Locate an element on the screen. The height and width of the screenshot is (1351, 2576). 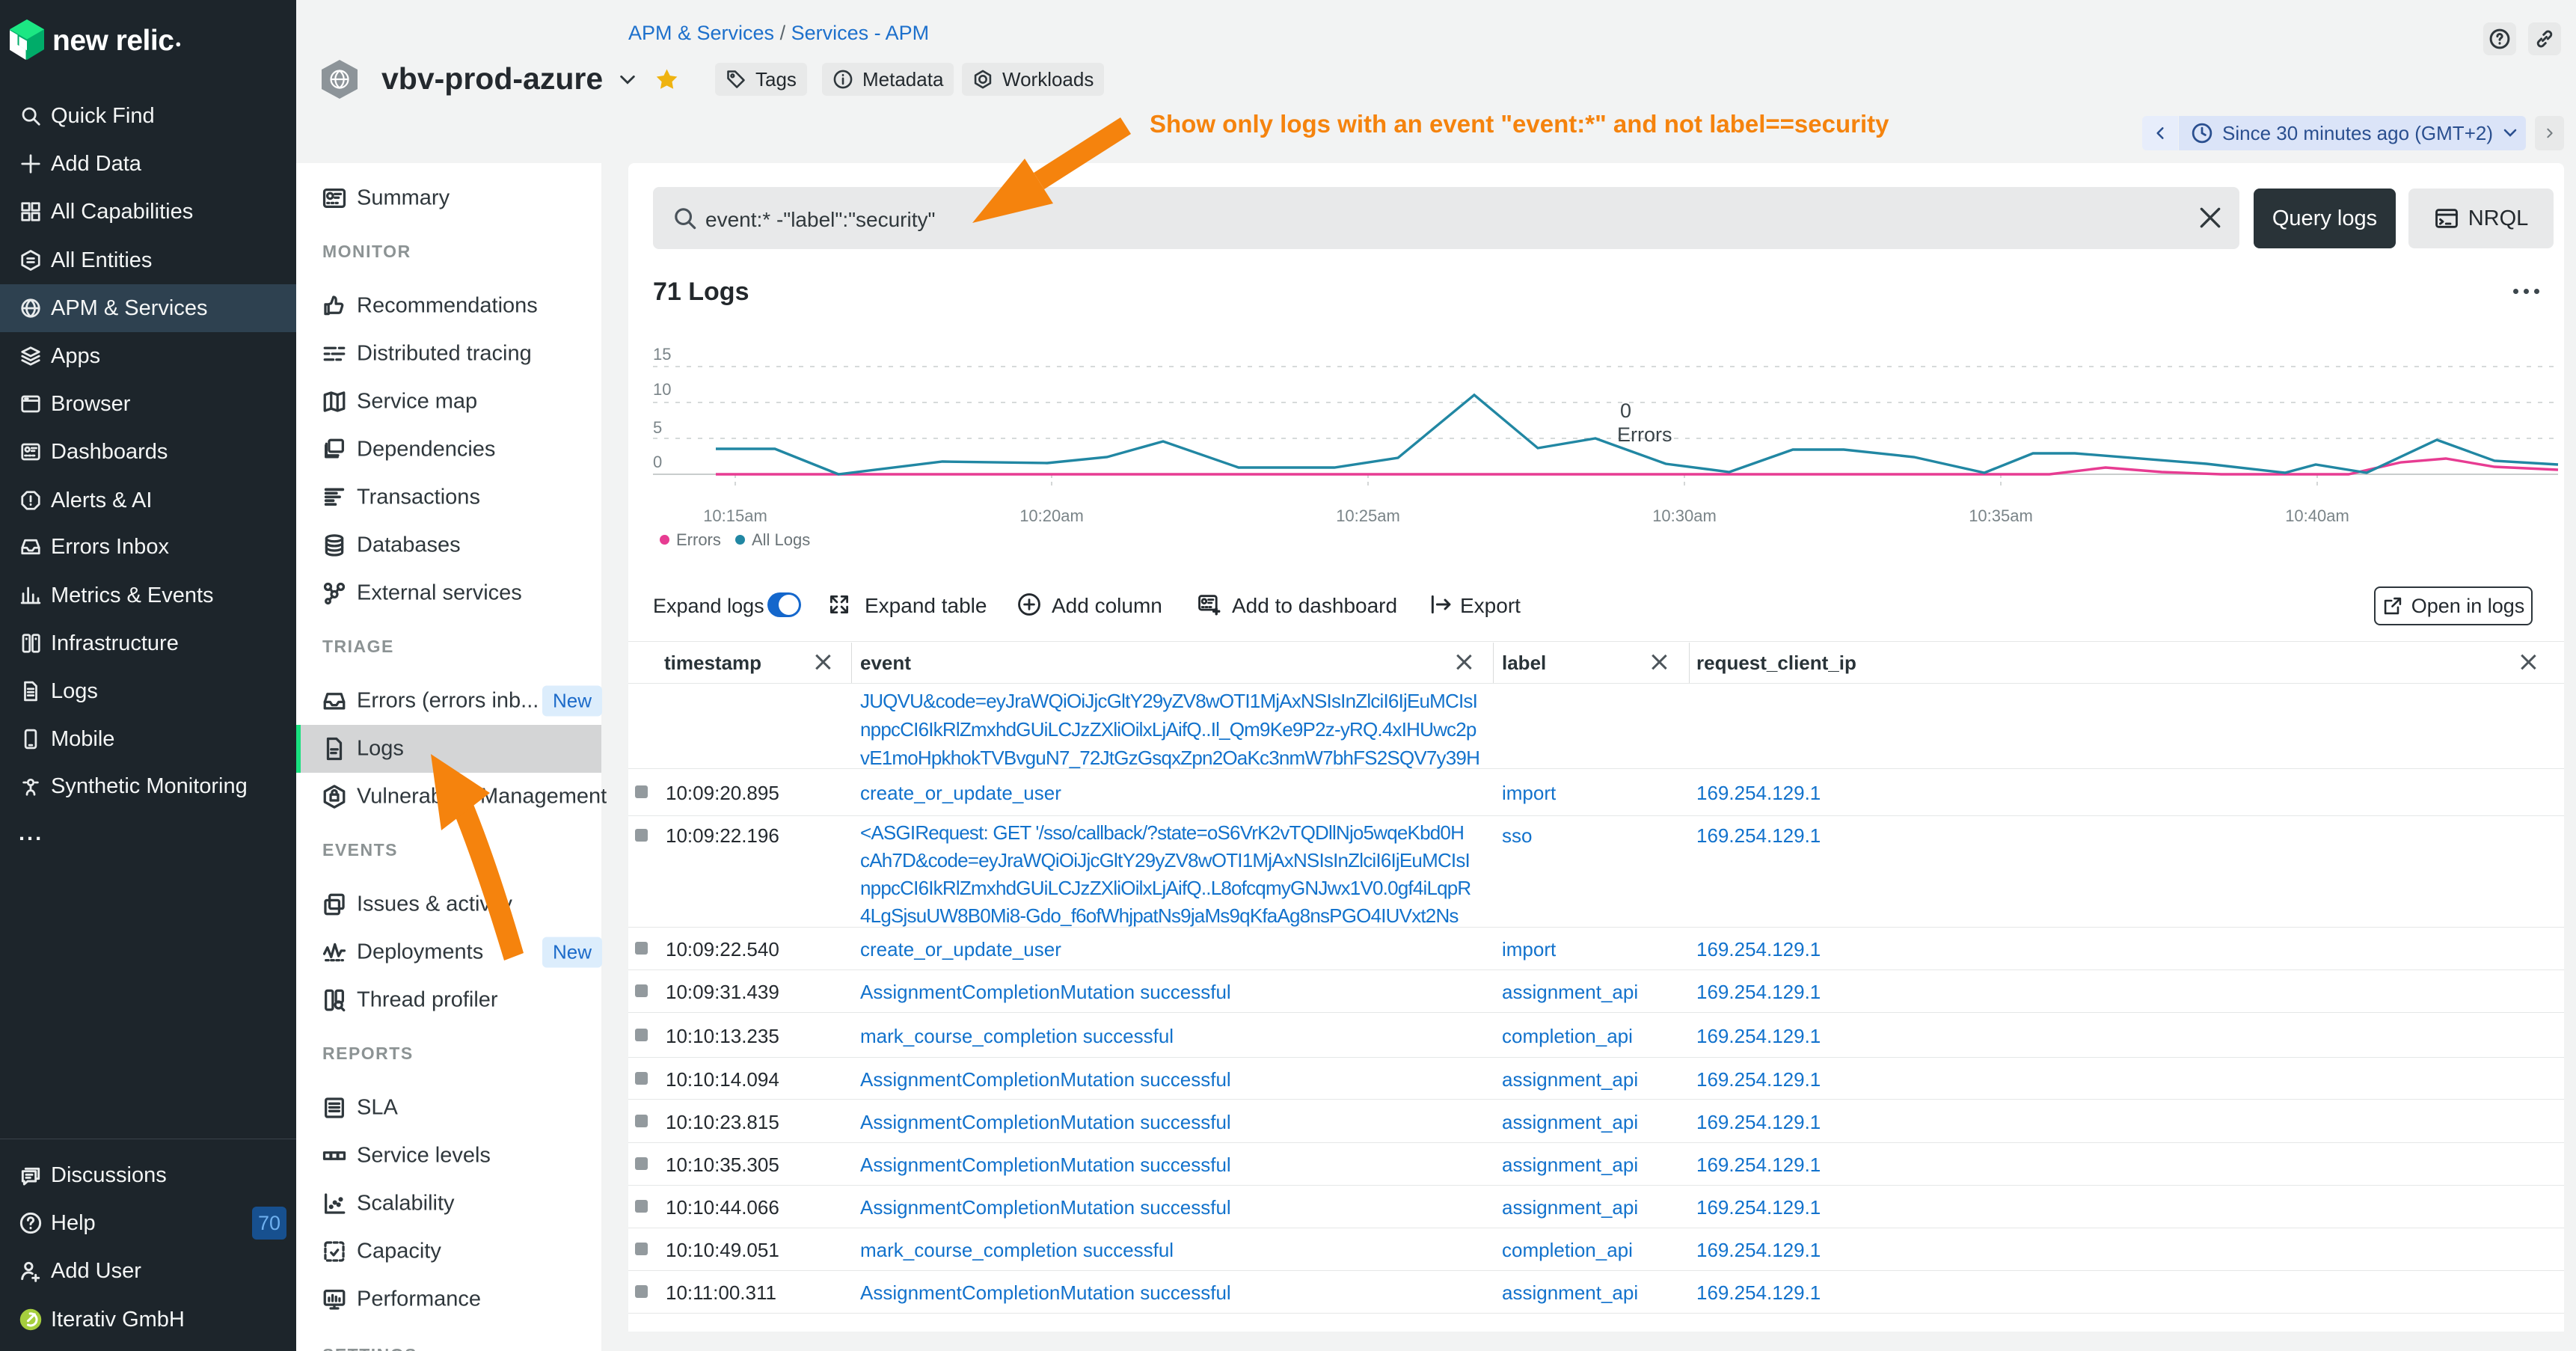
svg-text: Errors is located at coordinates (1644, 434).